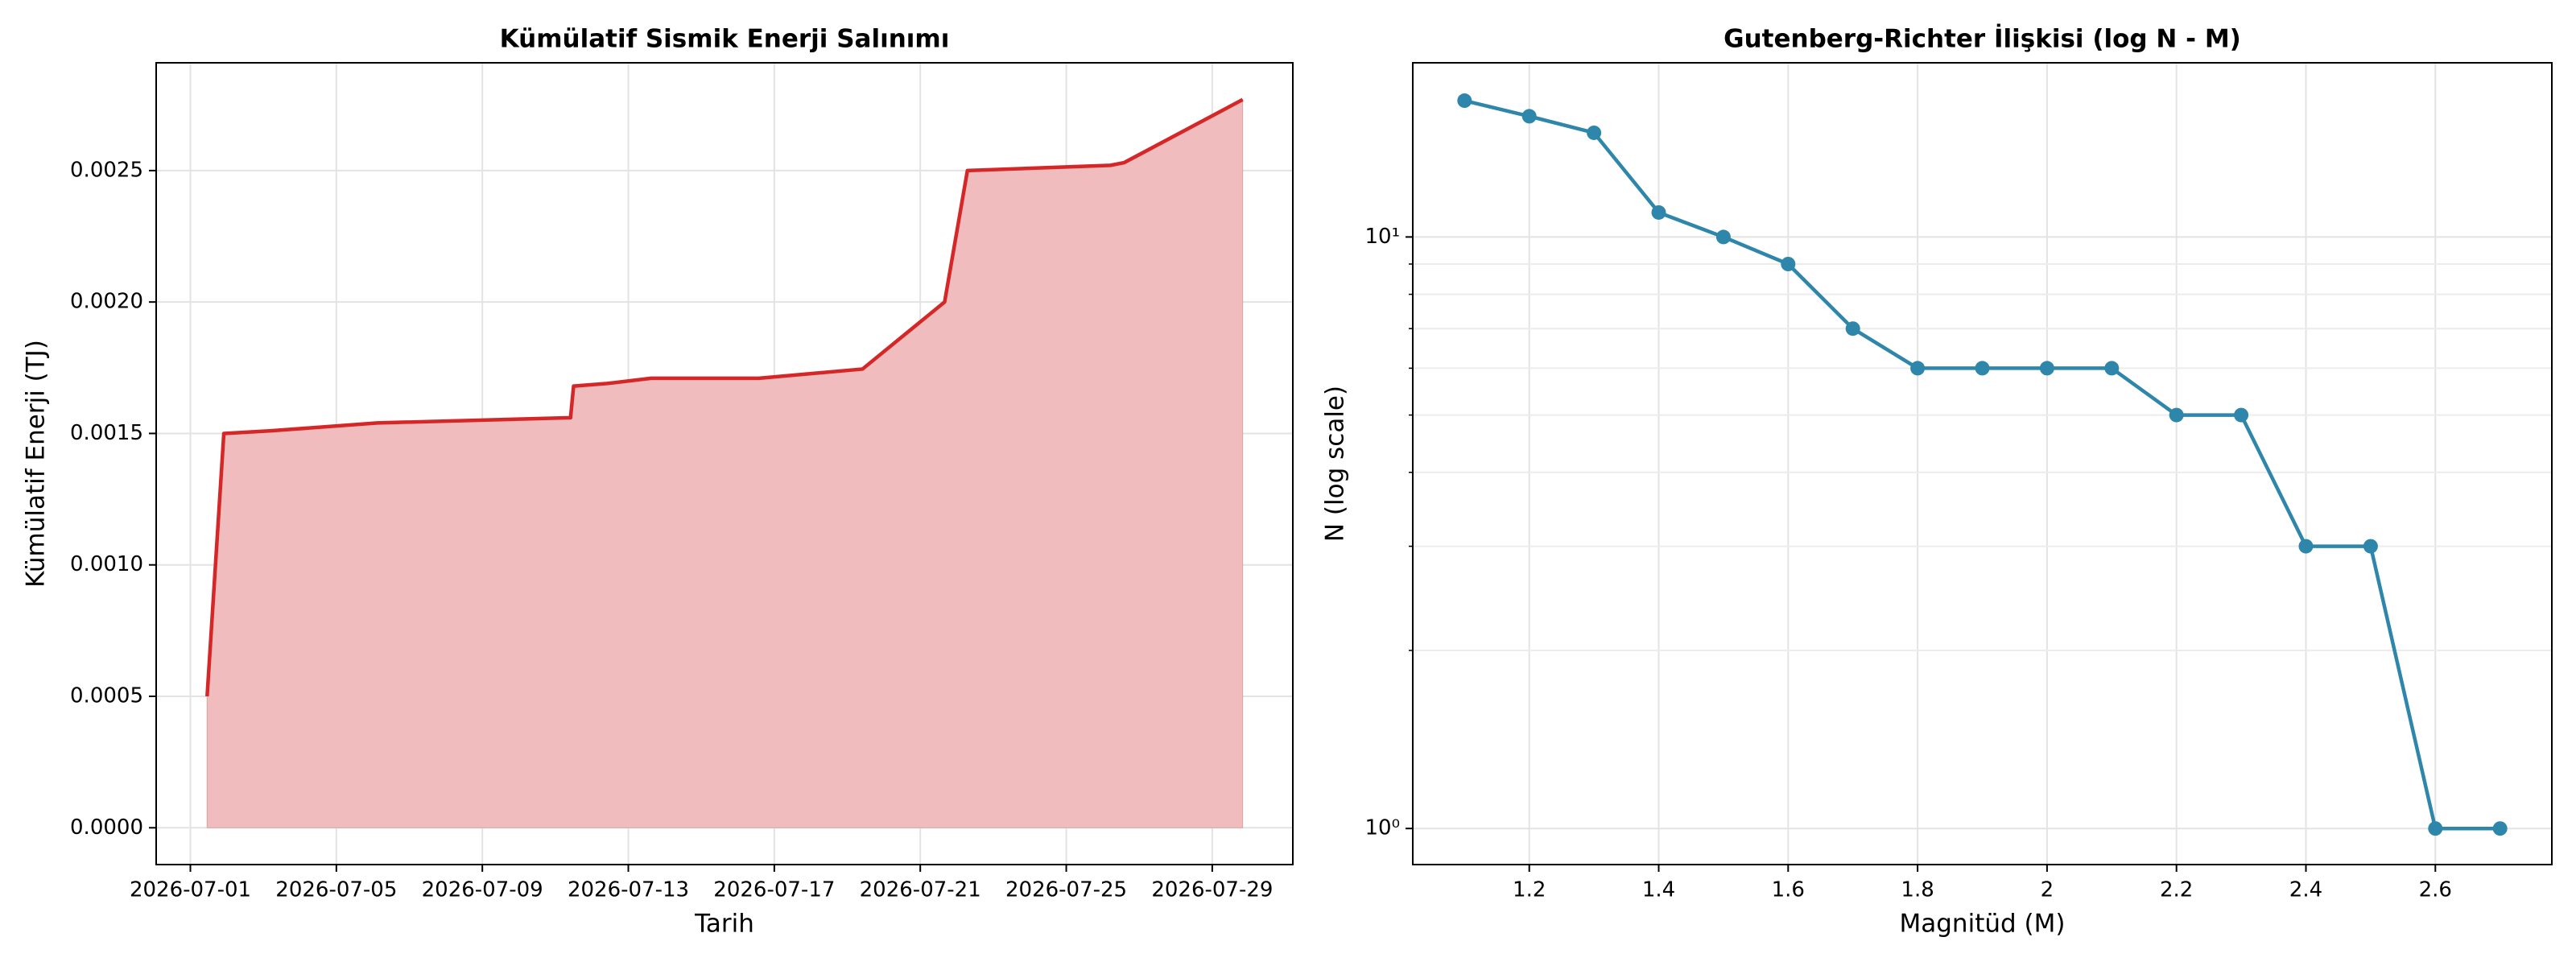  What do you see at coordinates (190, 890) in the screenshot?
I see `x-tick-label: 2026-07-01` at bounding box center [190, 890].